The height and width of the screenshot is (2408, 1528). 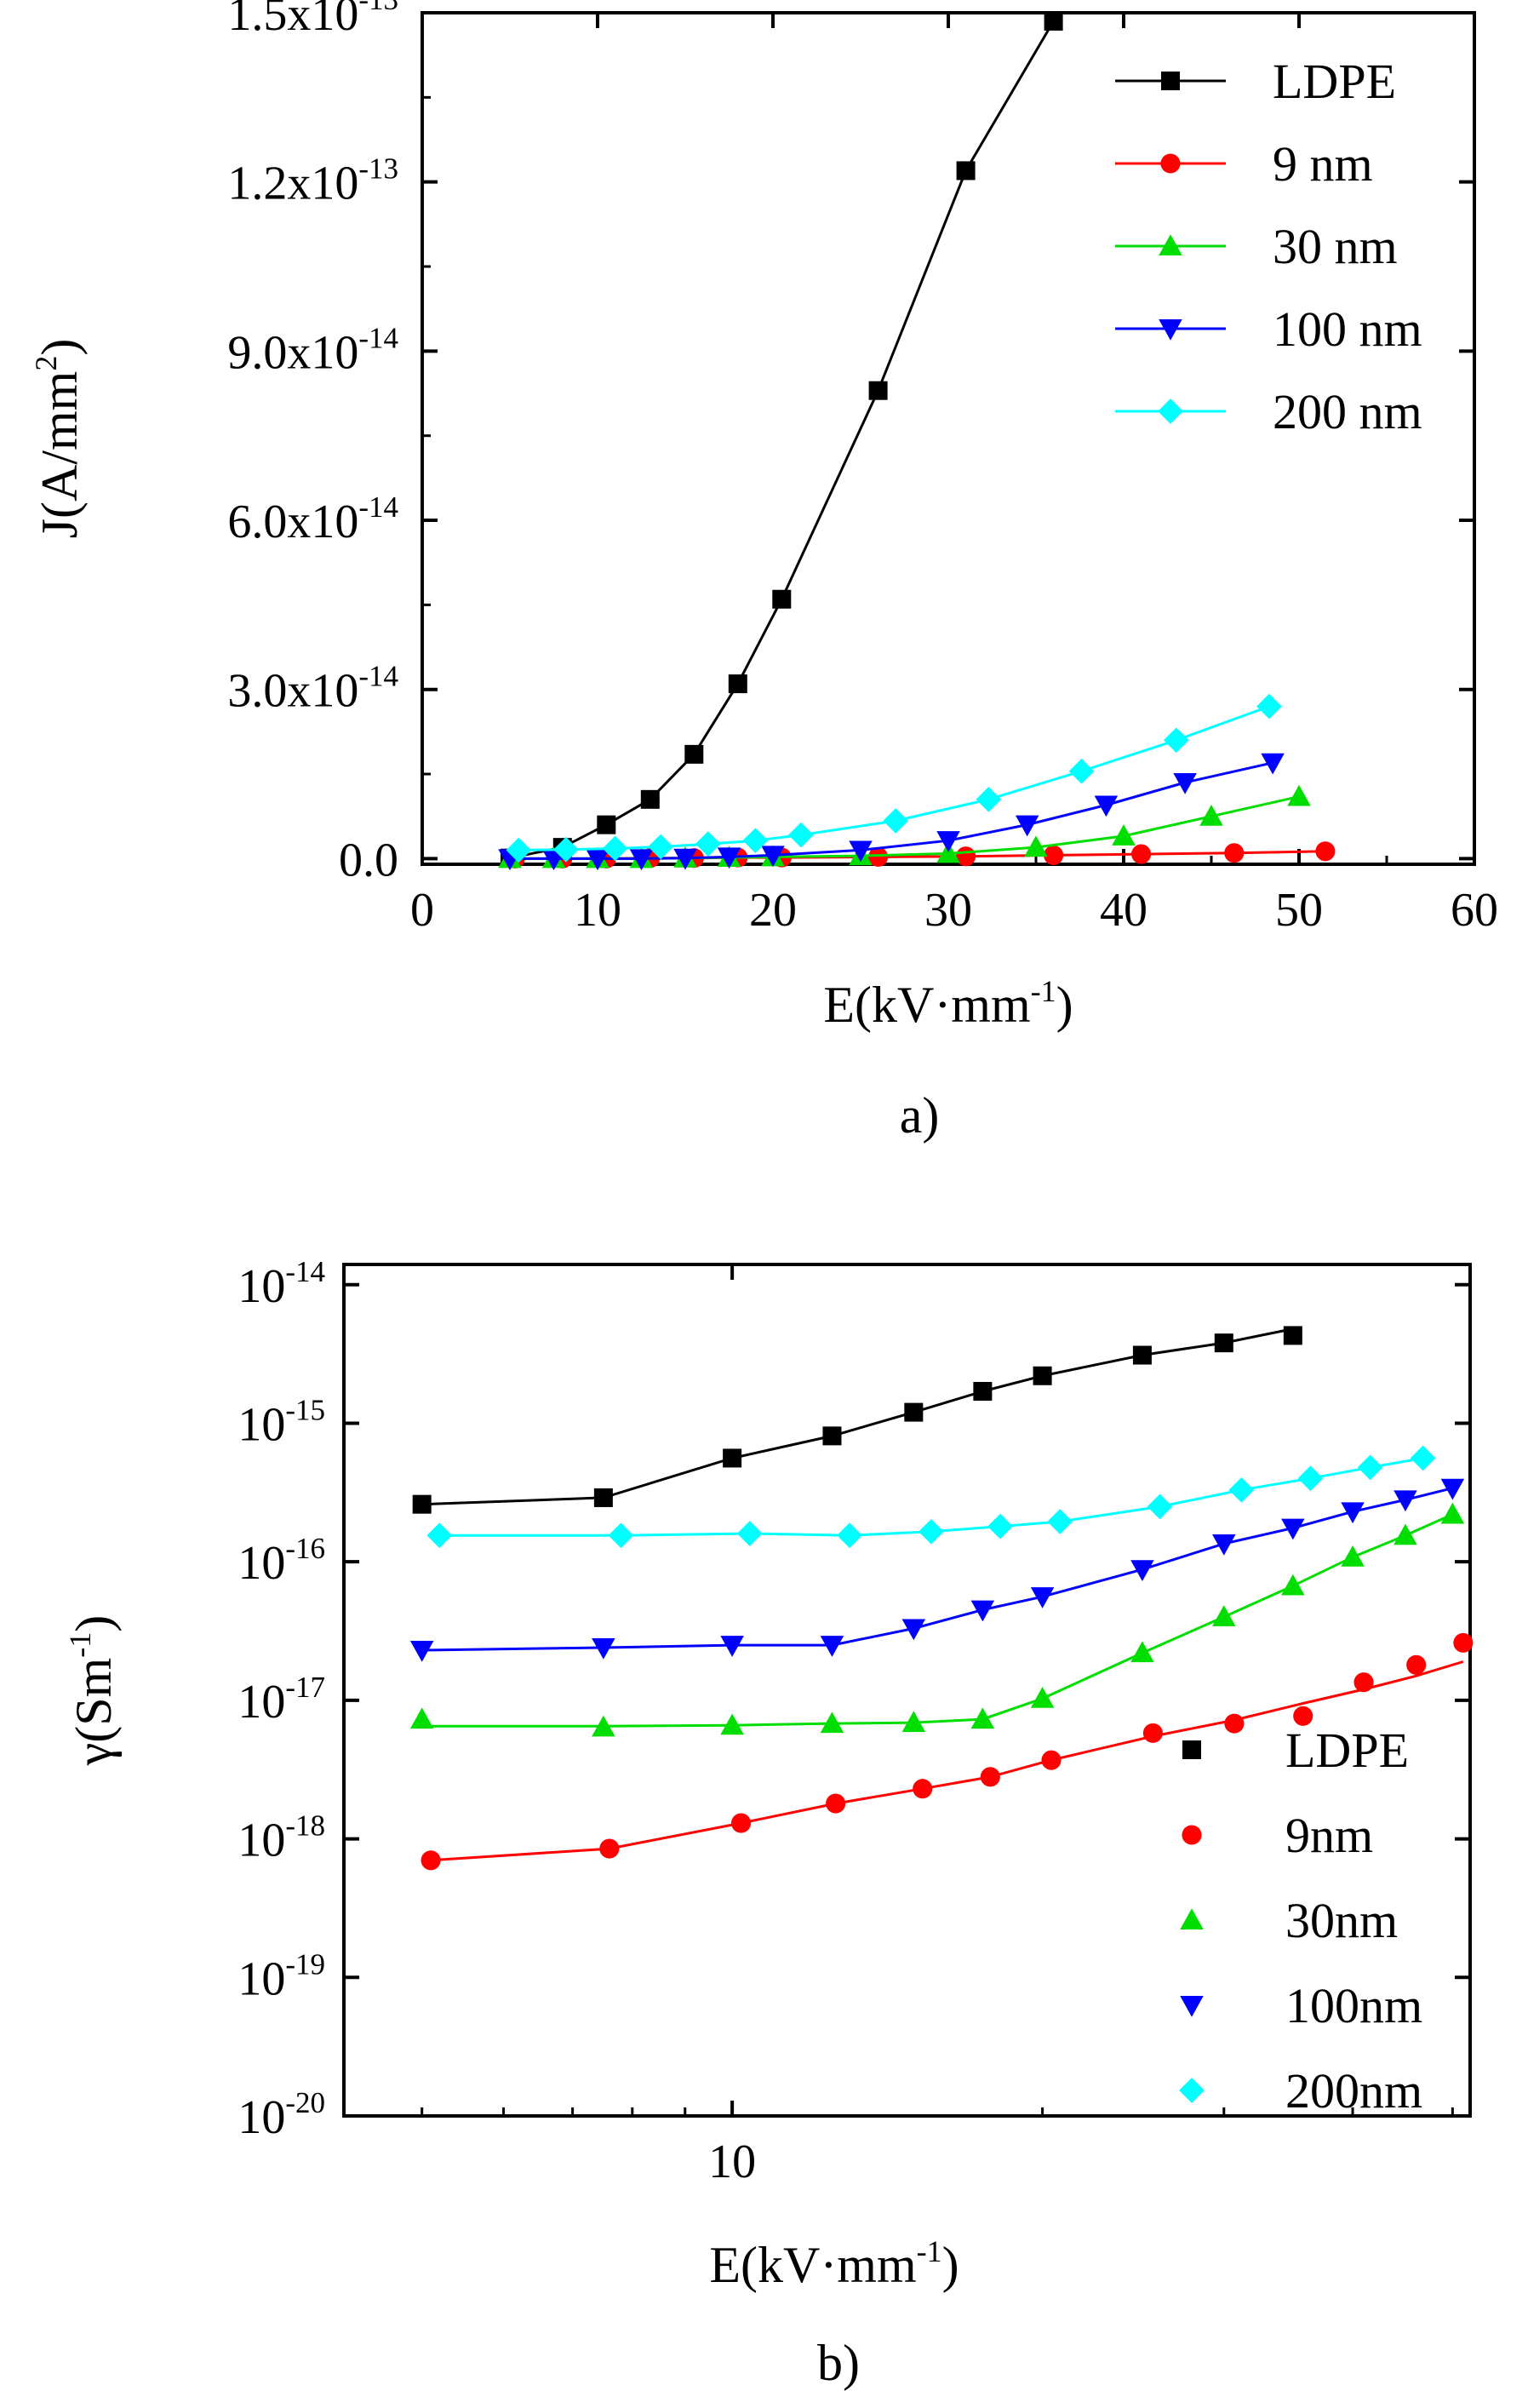 I want to click on legend-label: 9 nm, so click(x=1323, y=164).